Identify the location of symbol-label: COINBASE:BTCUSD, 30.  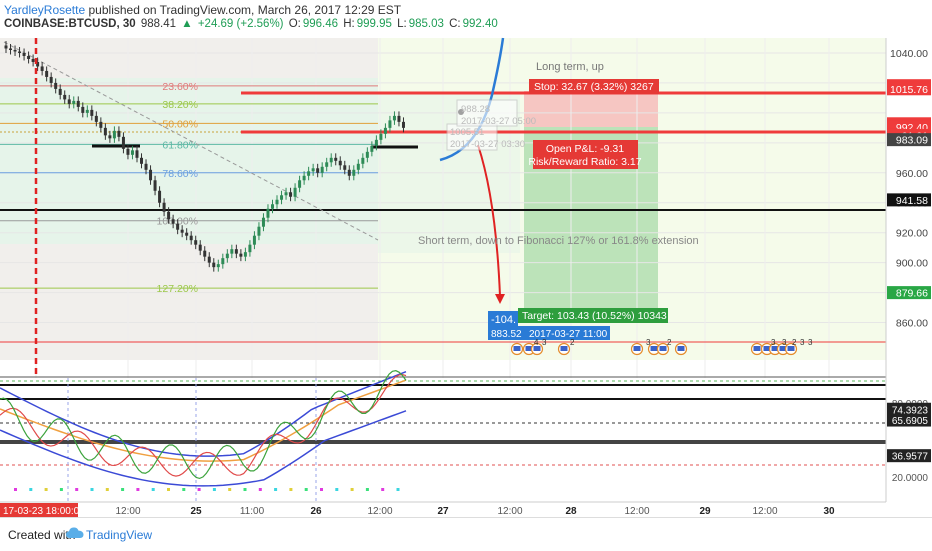
(70, 24).